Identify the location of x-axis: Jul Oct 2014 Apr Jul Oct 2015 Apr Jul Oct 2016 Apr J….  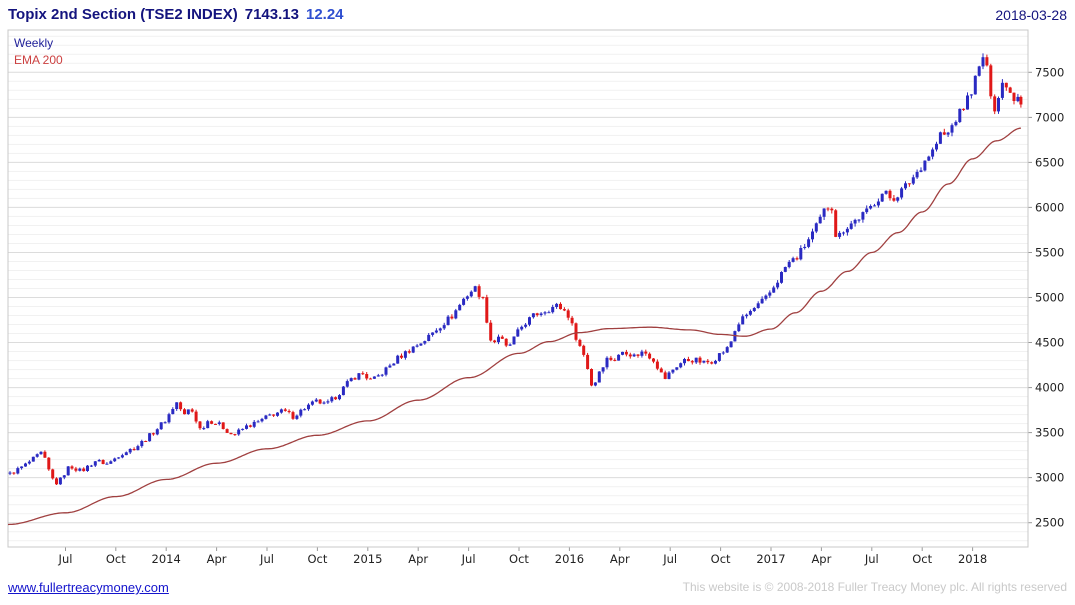
(522, 556).